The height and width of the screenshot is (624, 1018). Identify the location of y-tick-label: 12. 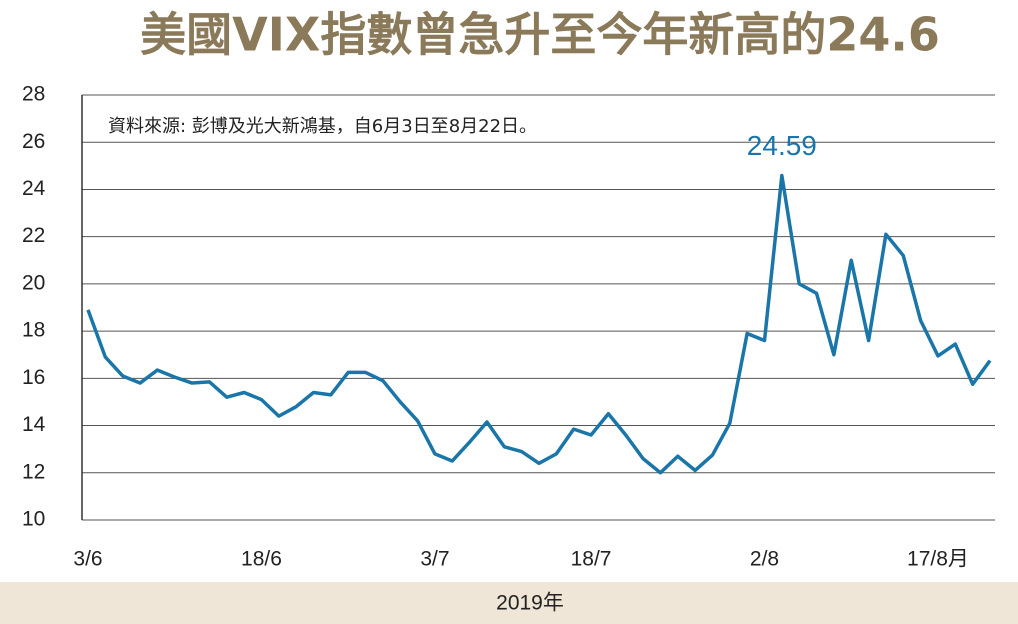
(33, 471).